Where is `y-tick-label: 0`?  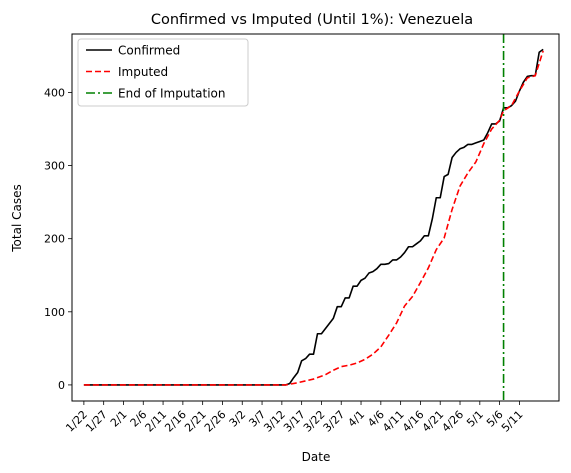
y-tick-label: 0 is located at coordinates (61, 385).